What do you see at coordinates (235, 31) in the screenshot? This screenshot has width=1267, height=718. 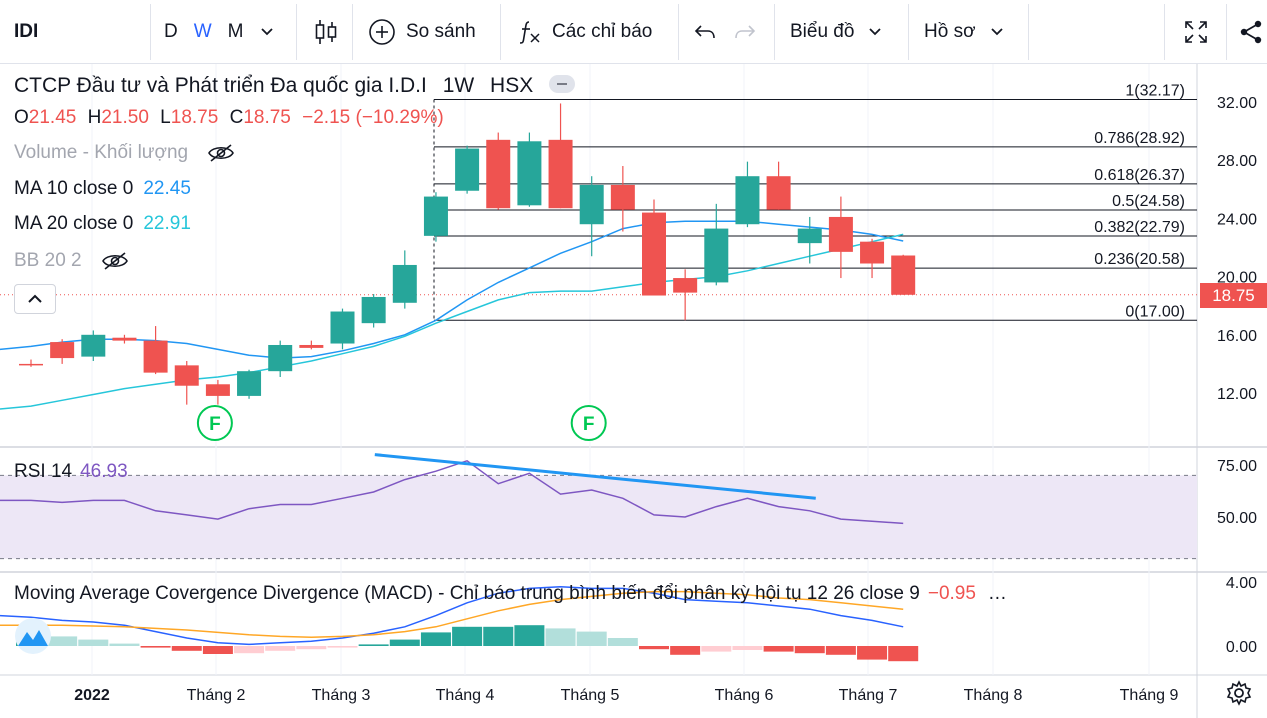 I see `resolution-month-button: M` at bounding box center [235, 31].